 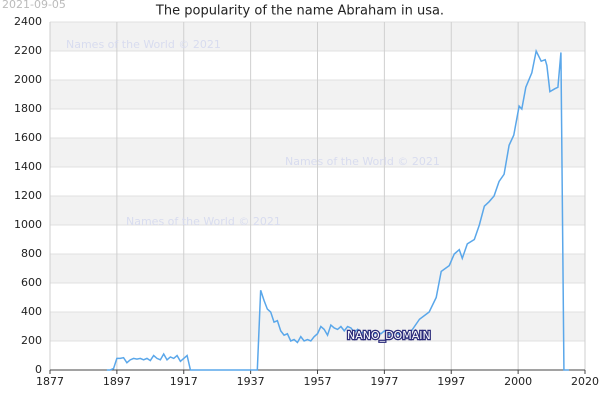 What do you see at coordinates (28, 50) in the screenshot?
I see `y-tick-label: 2200` at bounding box center [28, 50].